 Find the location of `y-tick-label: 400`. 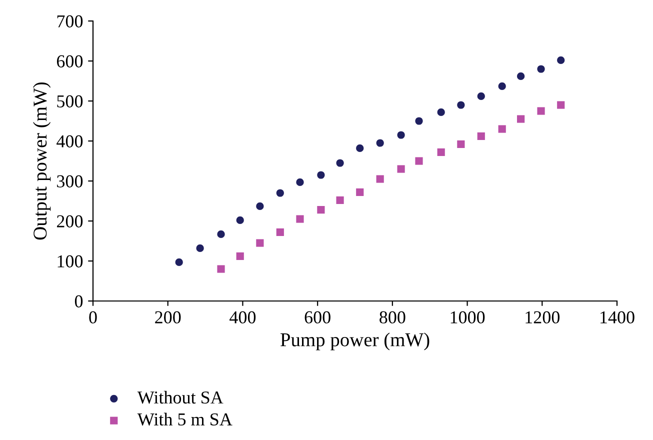

y-tick-label: 400 is located at coordinates (69, 141).